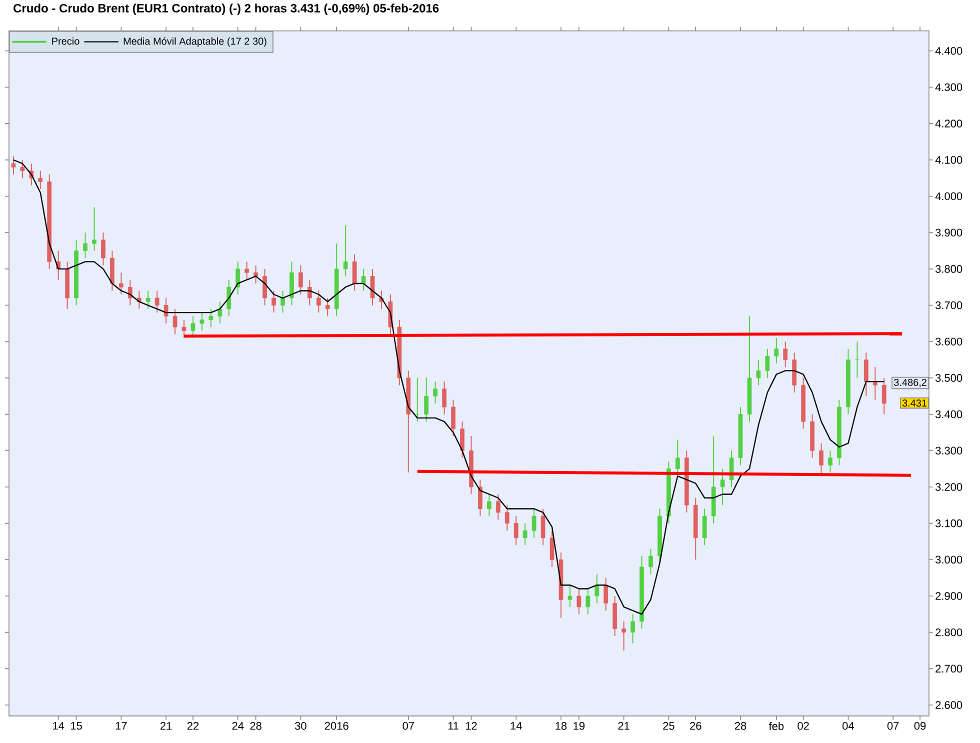  What do you see at coordinates (893, 726) in the screenshot?
I see `x-tick-label: 07` at bounding box center [893, 726].